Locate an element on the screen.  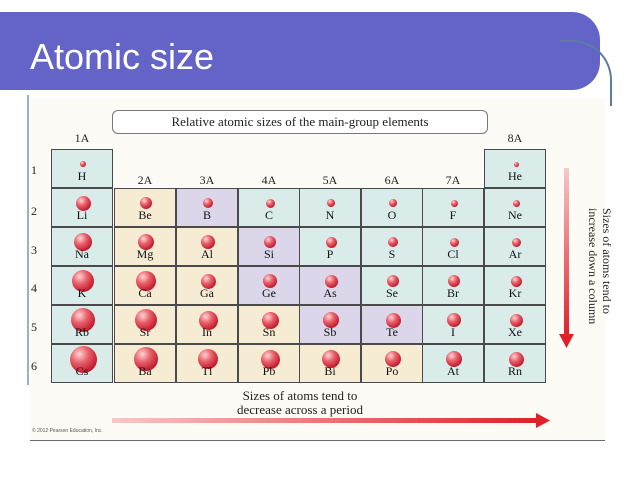
element-symbol: Sn is located at coordinates (269, 332).